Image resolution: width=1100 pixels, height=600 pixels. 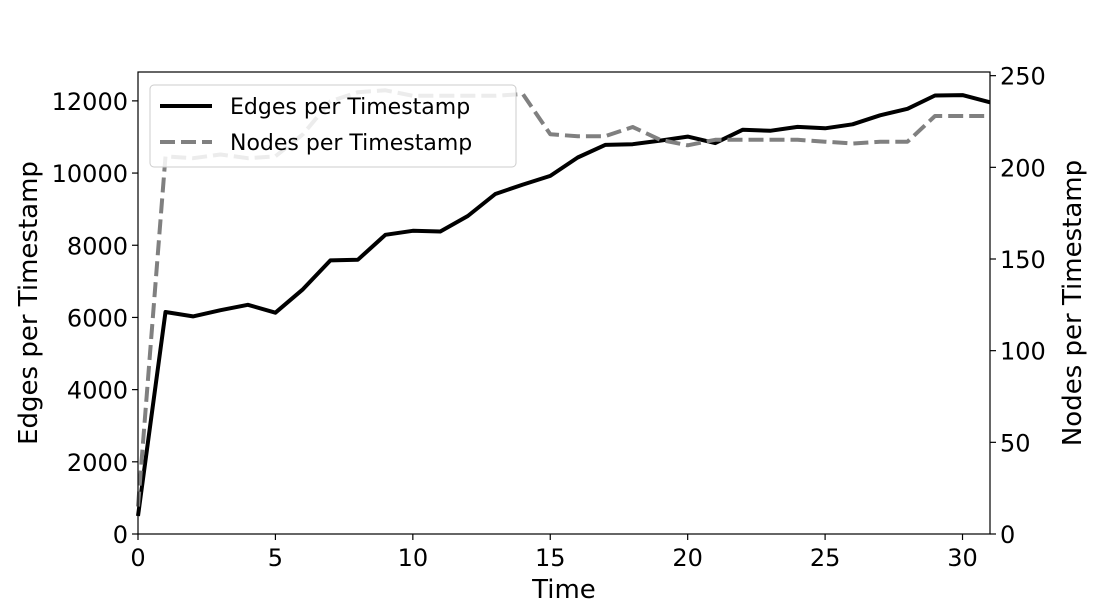 I want to click on left-y-tick-label: 0, so click(x=120, y=535).